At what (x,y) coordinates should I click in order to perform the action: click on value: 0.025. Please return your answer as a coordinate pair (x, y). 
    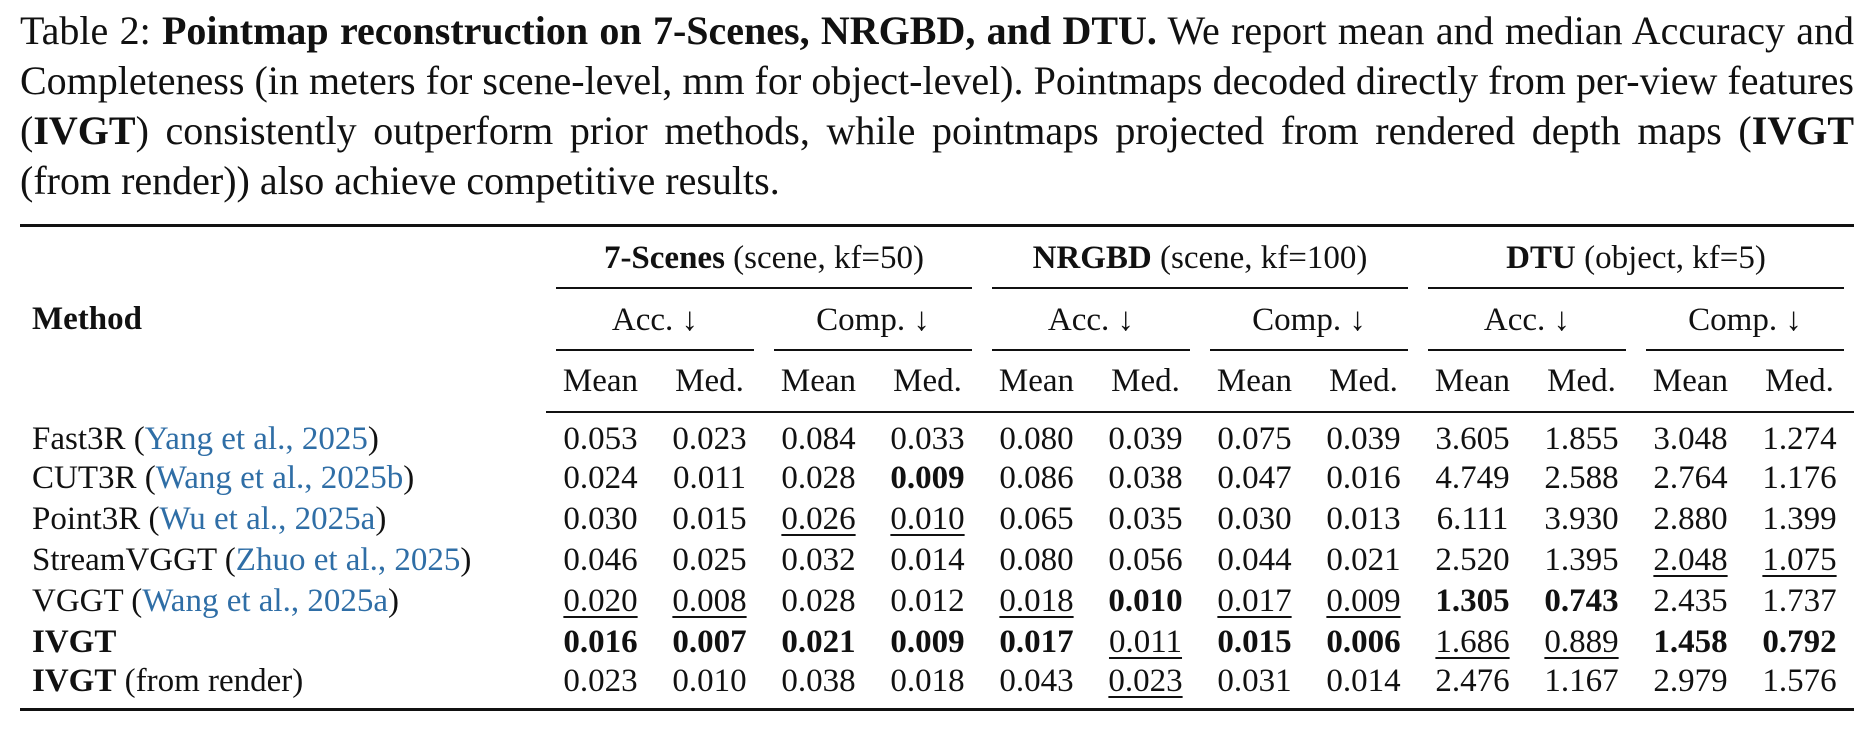
    Looking at the image, I should click on (709, 560).